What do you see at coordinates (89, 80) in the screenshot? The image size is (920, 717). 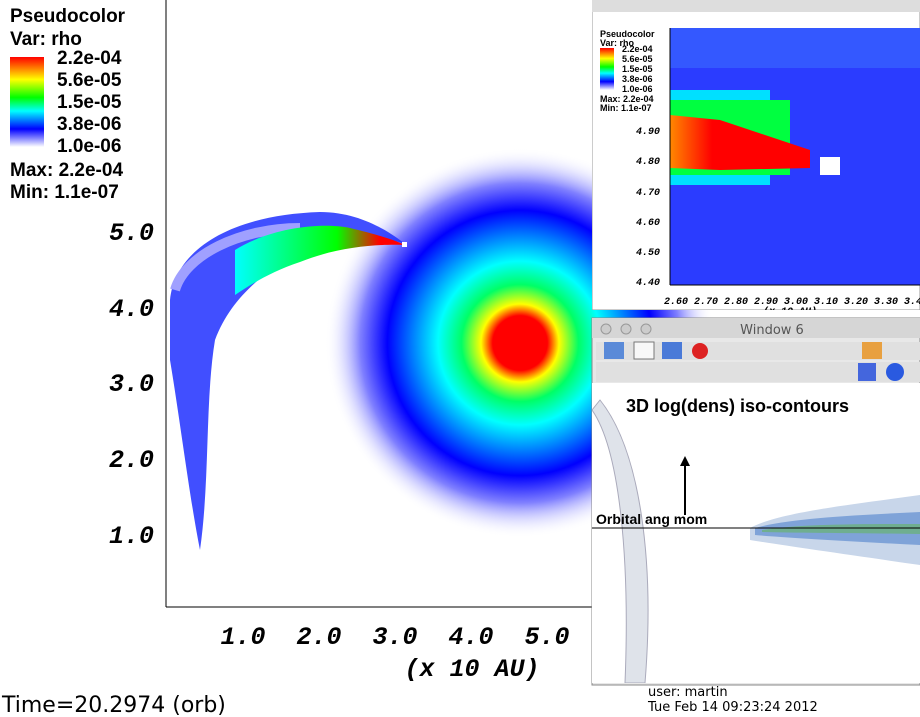 I see `legend-level: 5.6e-05` at bounding box center [89, 80].